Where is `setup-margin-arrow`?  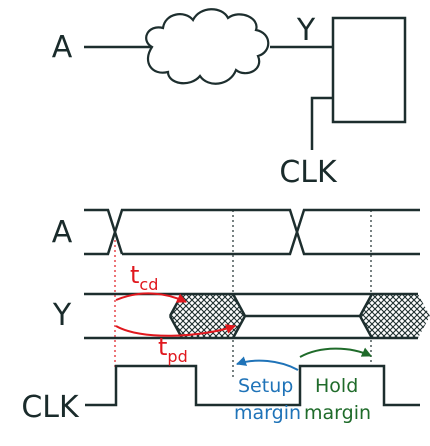 setup-margin-arrow is located at coordinates (267, 363).